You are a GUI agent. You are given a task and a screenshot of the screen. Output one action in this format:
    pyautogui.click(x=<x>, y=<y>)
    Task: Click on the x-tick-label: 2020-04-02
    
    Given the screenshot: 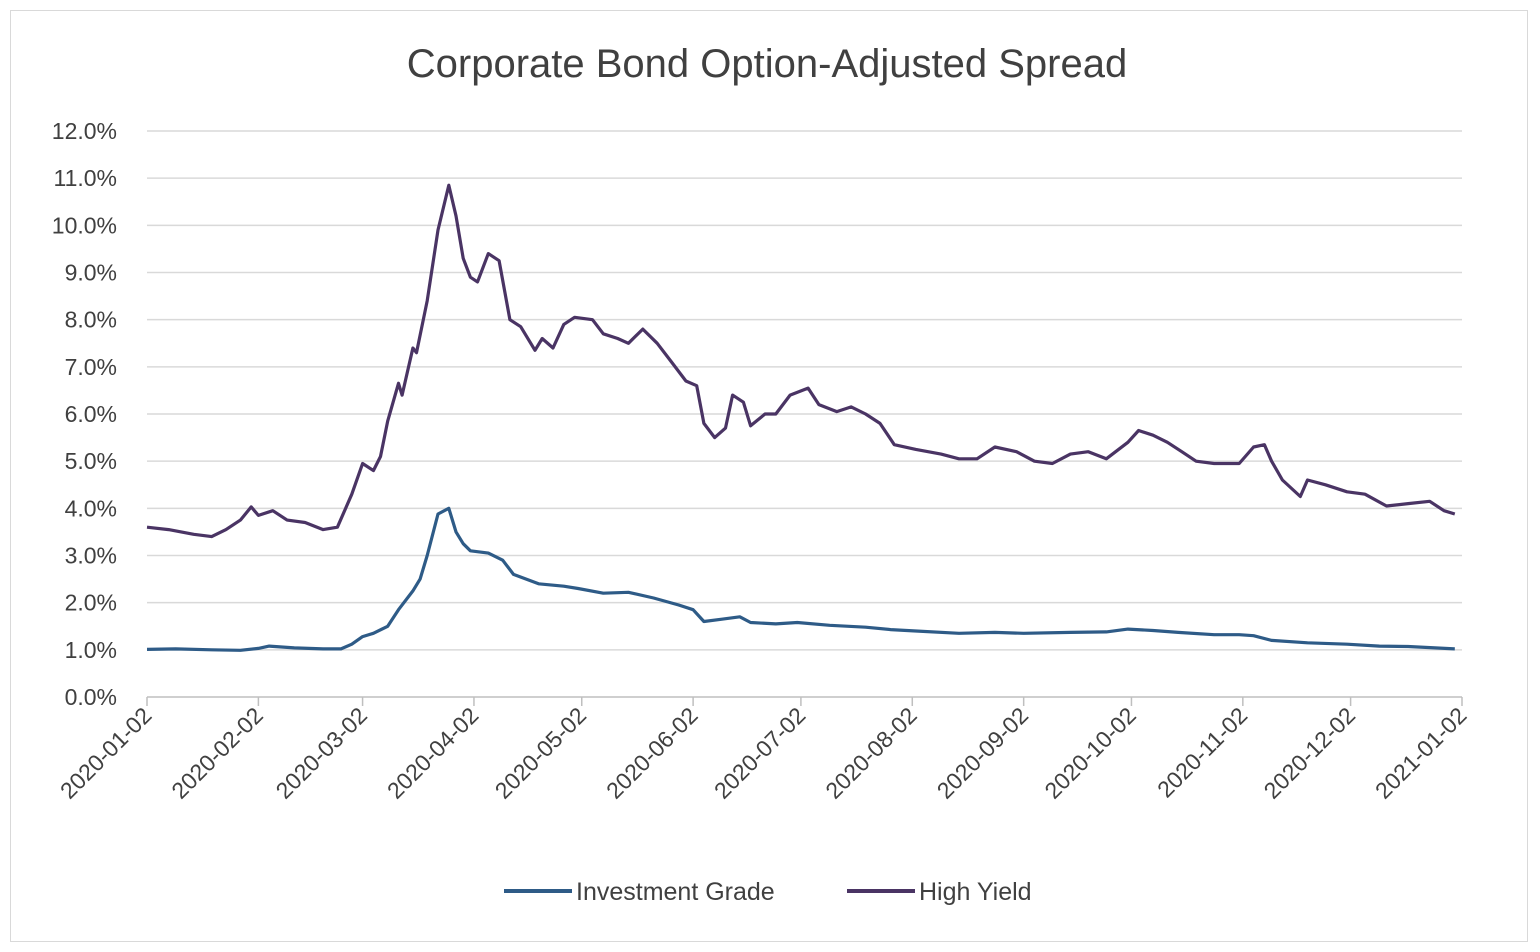 What is the action you would take?
    pyautogui.click(x=433, y=753)
    